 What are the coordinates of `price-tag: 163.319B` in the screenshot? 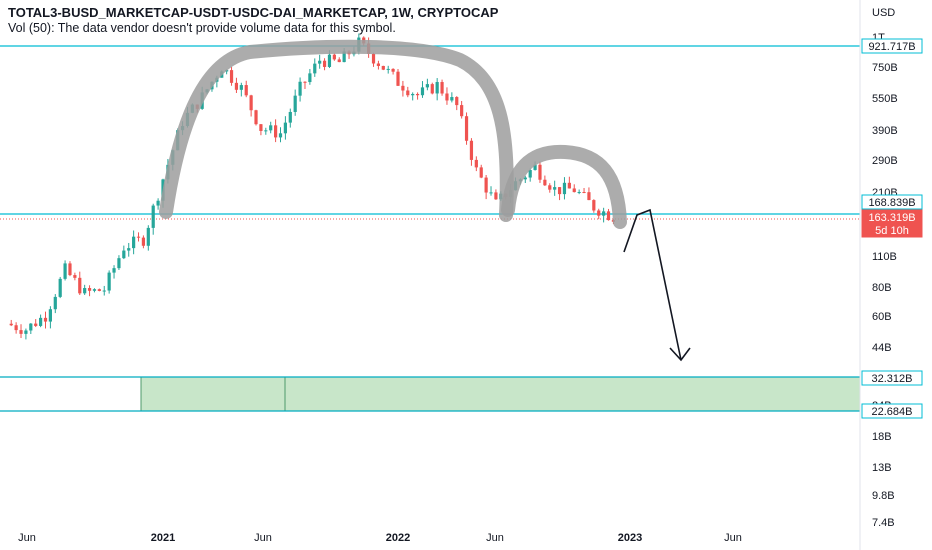 It's located at (892, 217).